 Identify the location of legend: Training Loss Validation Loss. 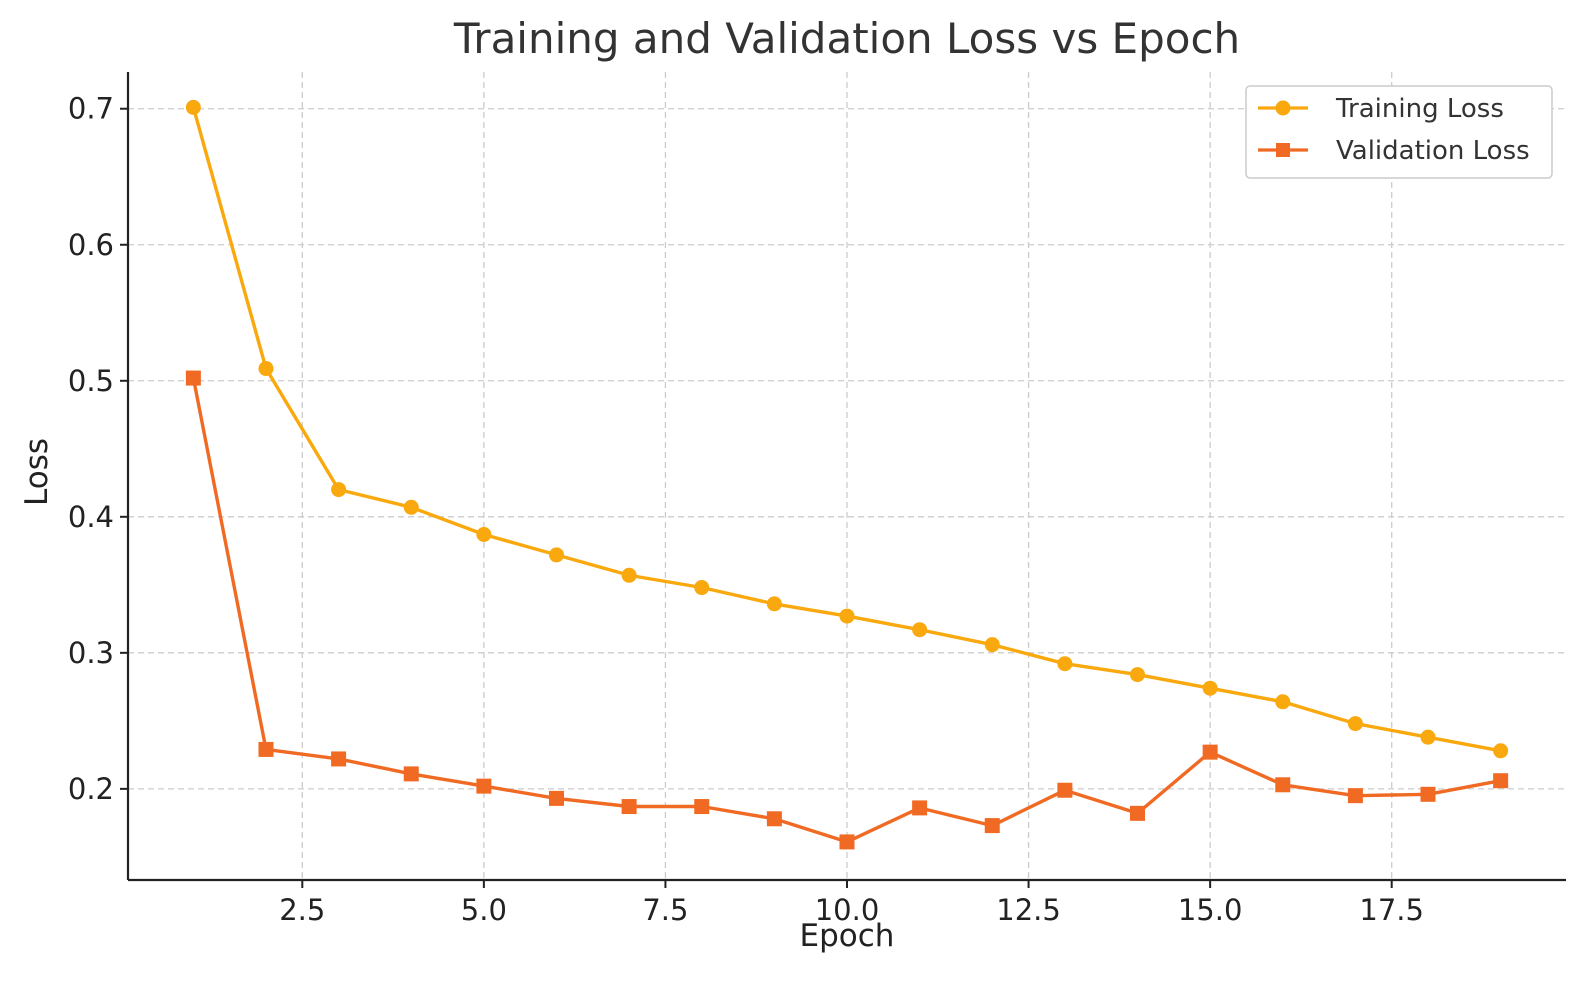
(1399, 132).